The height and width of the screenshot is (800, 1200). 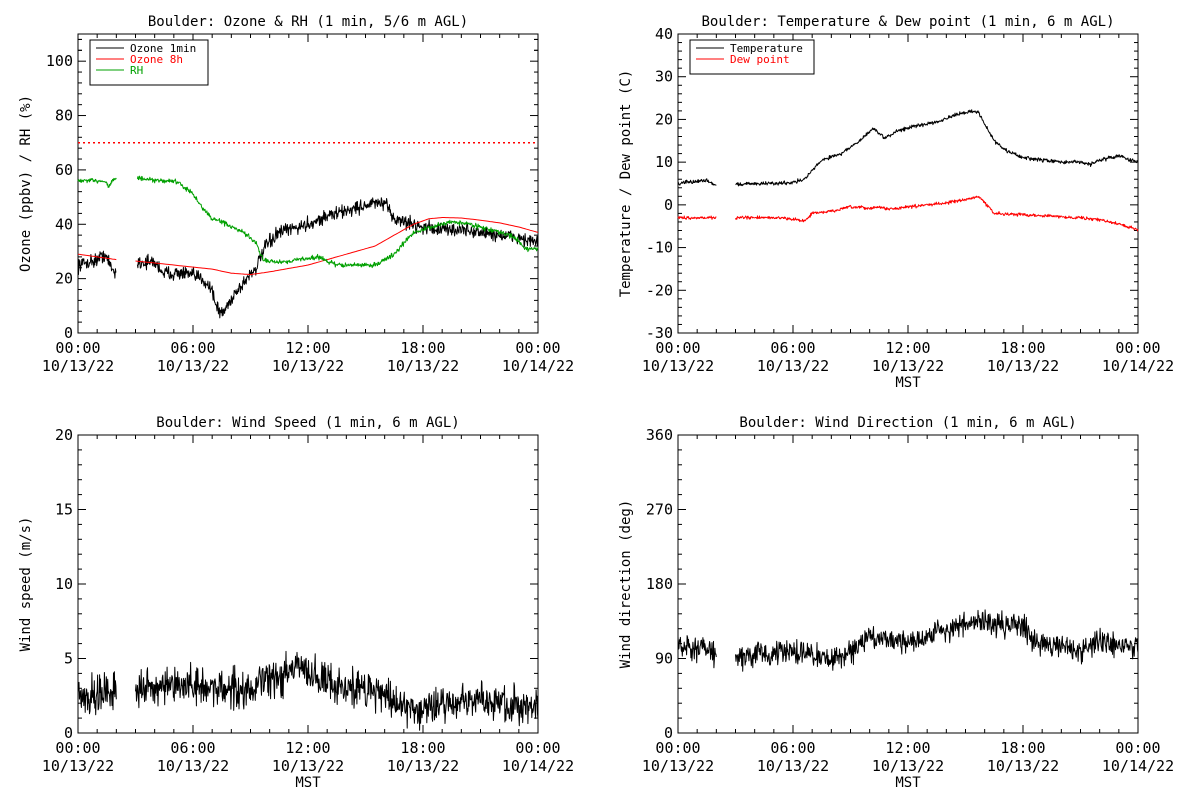 I want to click on y-axis-label: Ozone (ppbv) / RH (%), so click(x=26, y=183).